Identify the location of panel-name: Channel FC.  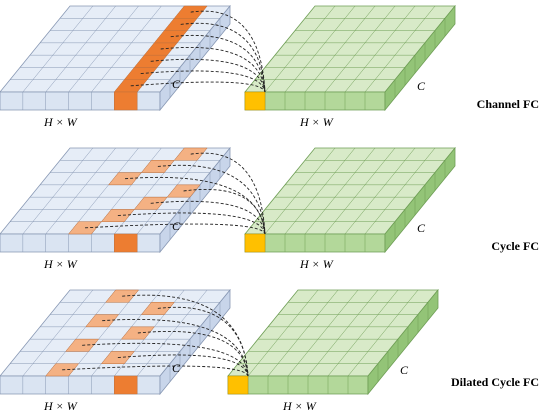
(508, 104).